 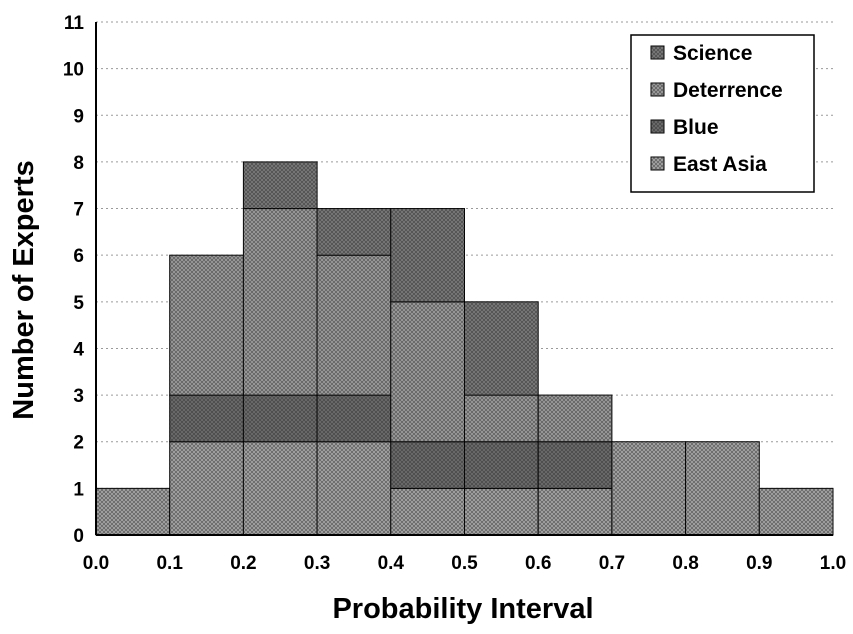 What do you see at coordinates (657, 126) in the screenshot?
I see `legend-swatch-hatch-blue` at bounding box center [657, 126].